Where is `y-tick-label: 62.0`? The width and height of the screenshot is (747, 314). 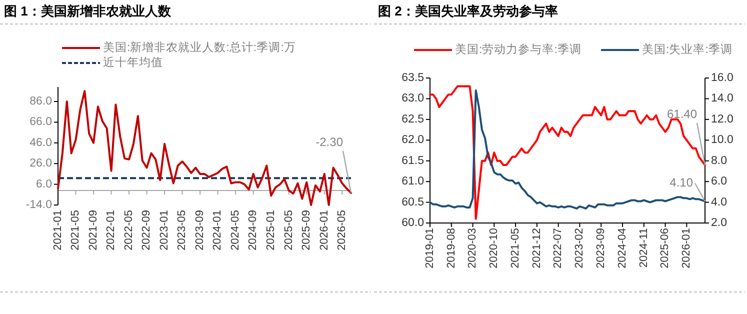
y-tick-label: 62.0 is located at coordinates (413, 140).